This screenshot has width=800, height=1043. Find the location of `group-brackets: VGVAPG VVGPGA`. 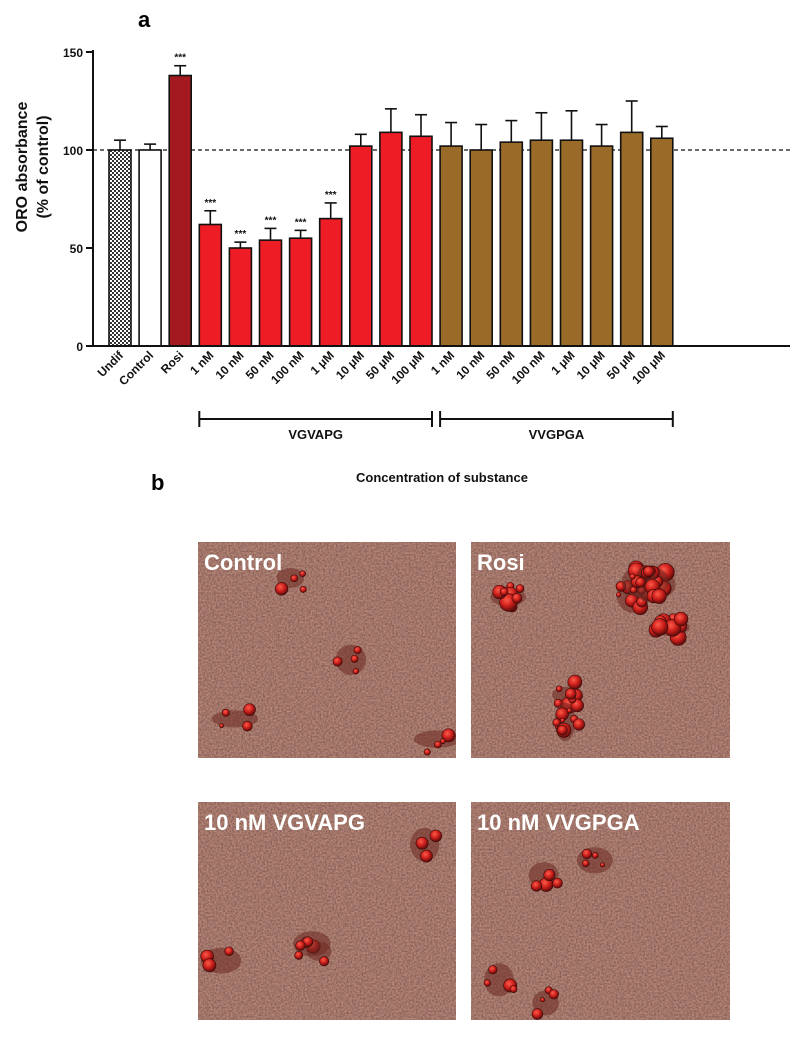

group-brackets: VGVAPG VVGPGA is located at coordinates (436, 426).